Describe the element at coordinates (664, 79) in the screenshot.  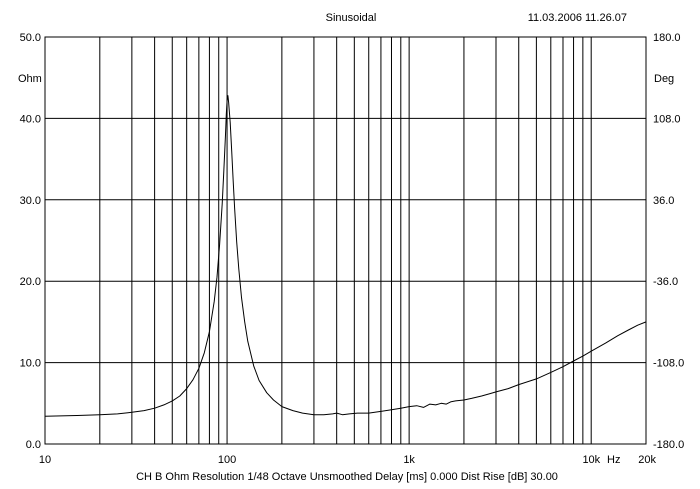
I see `right-axis-unit: Deg` at that location.